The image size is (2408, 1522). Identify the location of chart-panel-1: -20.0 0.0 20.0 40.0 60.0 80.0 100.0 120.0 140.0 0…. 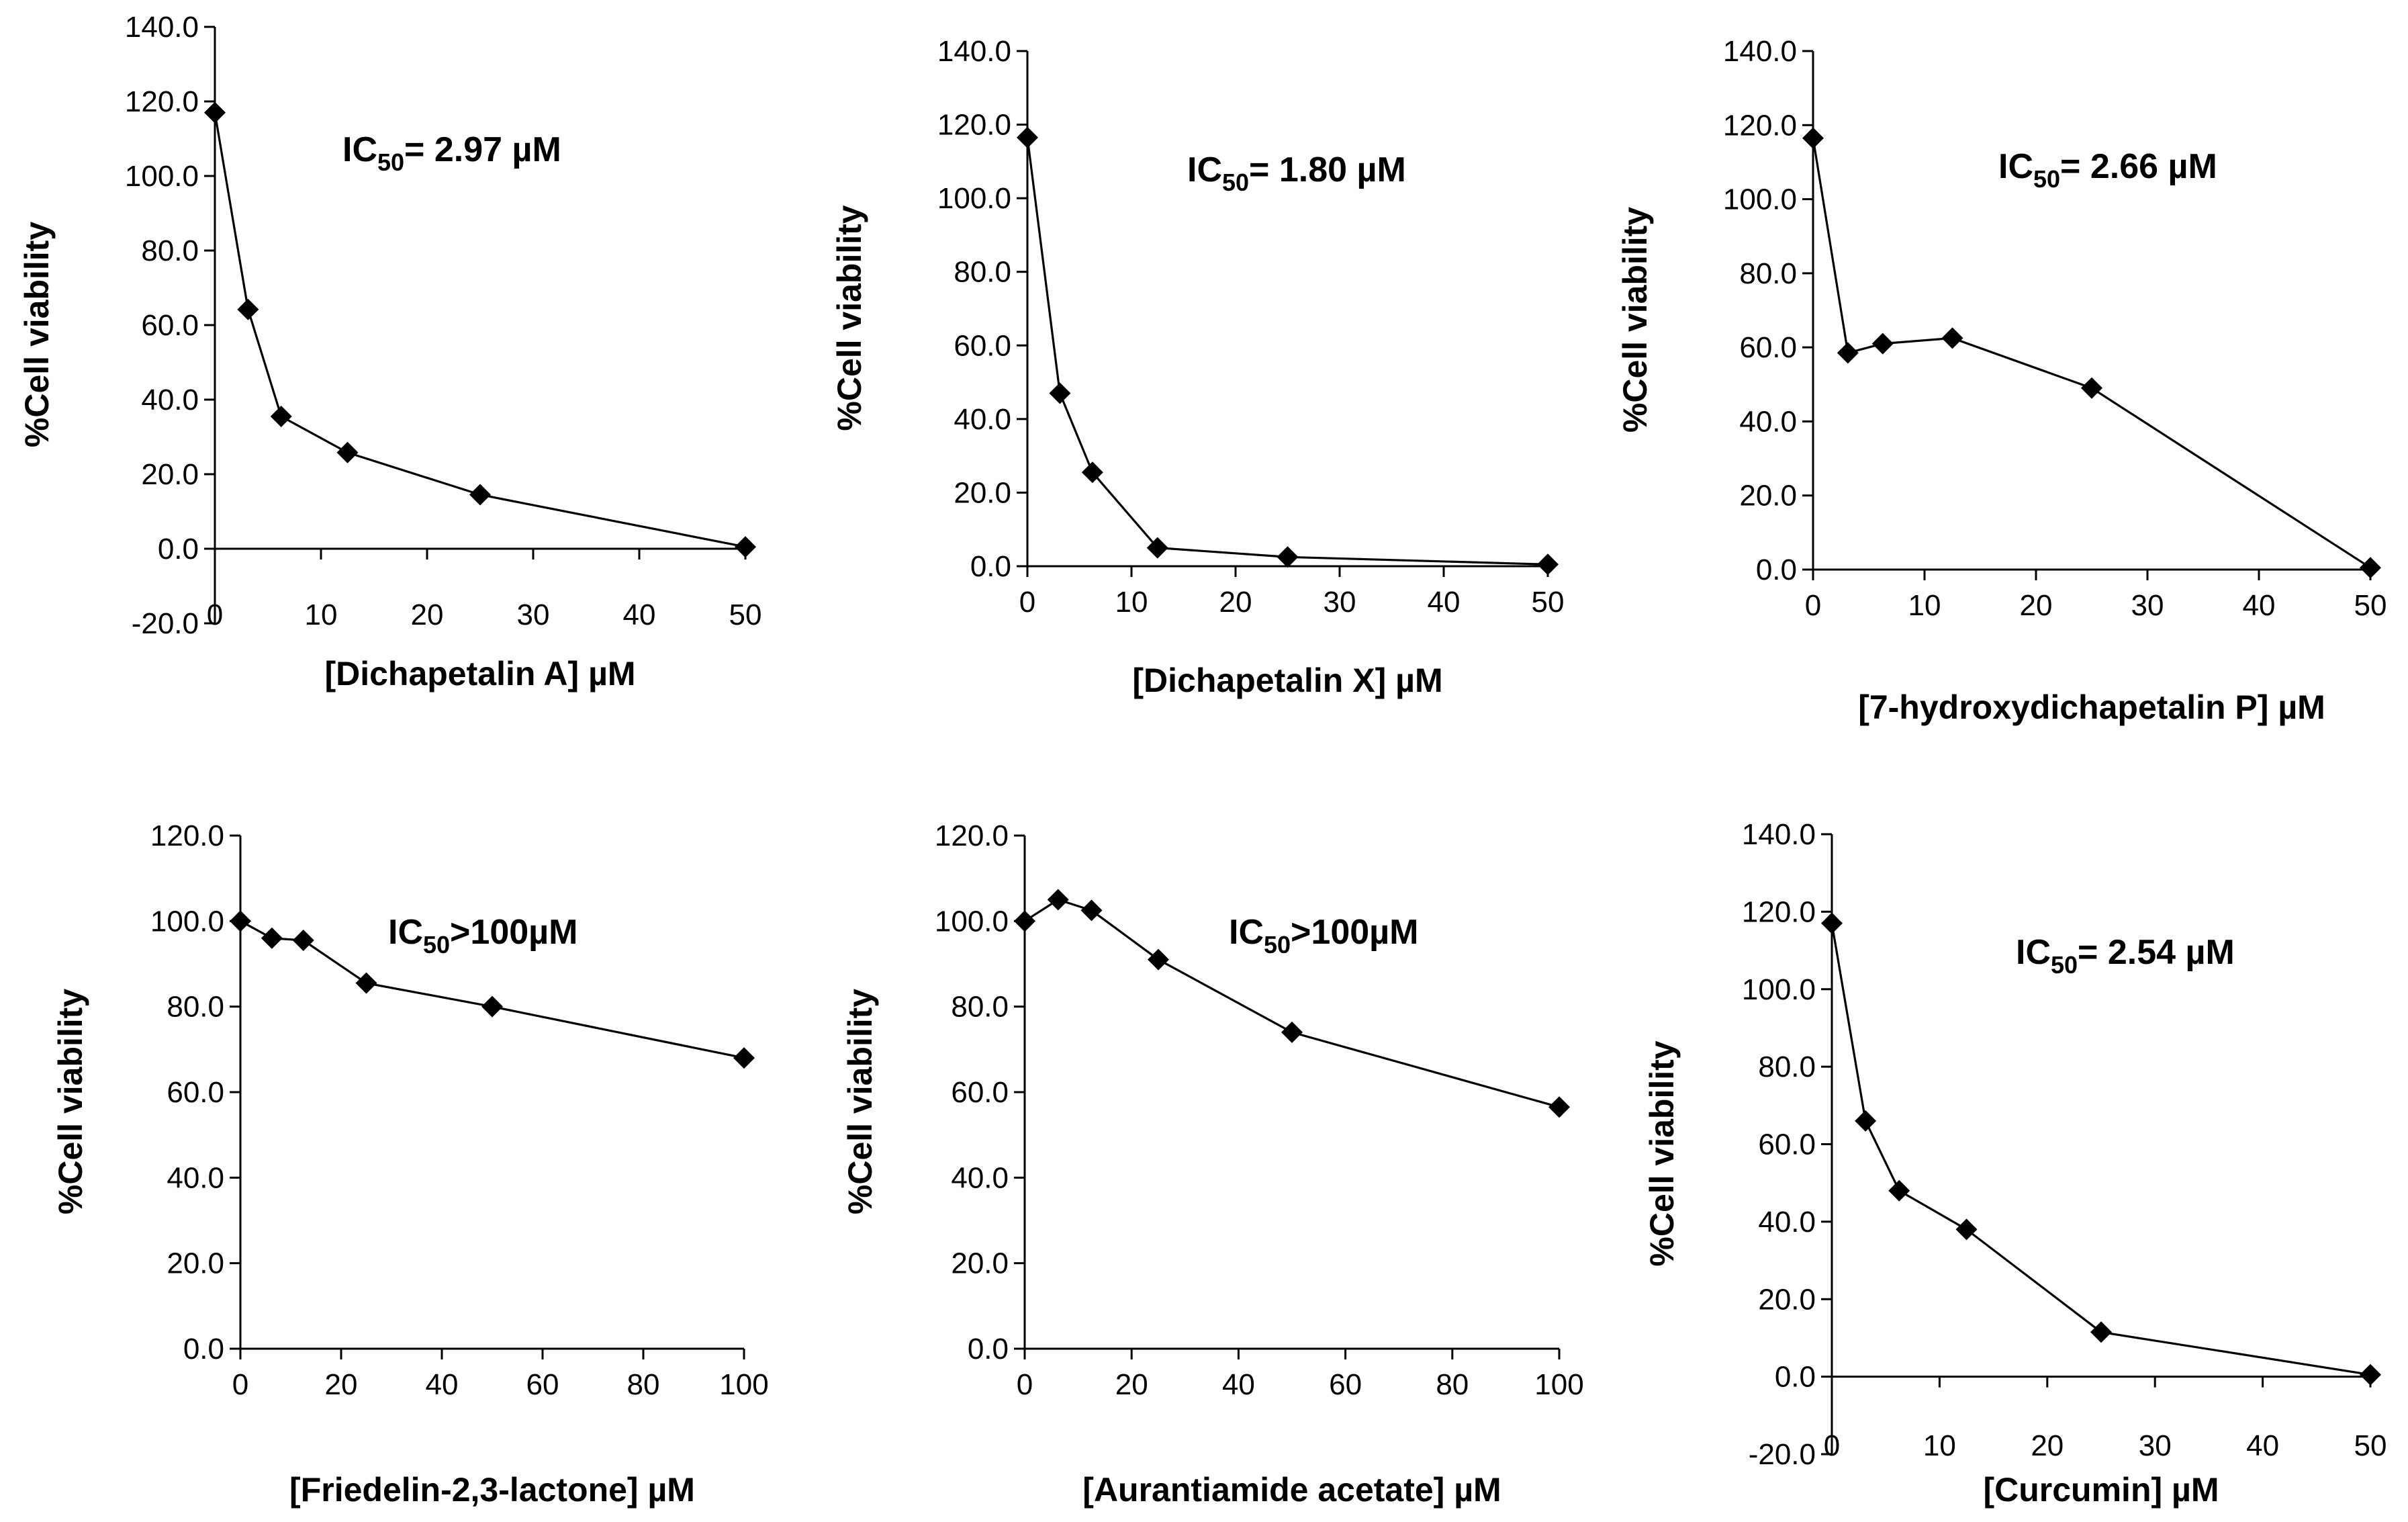
(389, 351).